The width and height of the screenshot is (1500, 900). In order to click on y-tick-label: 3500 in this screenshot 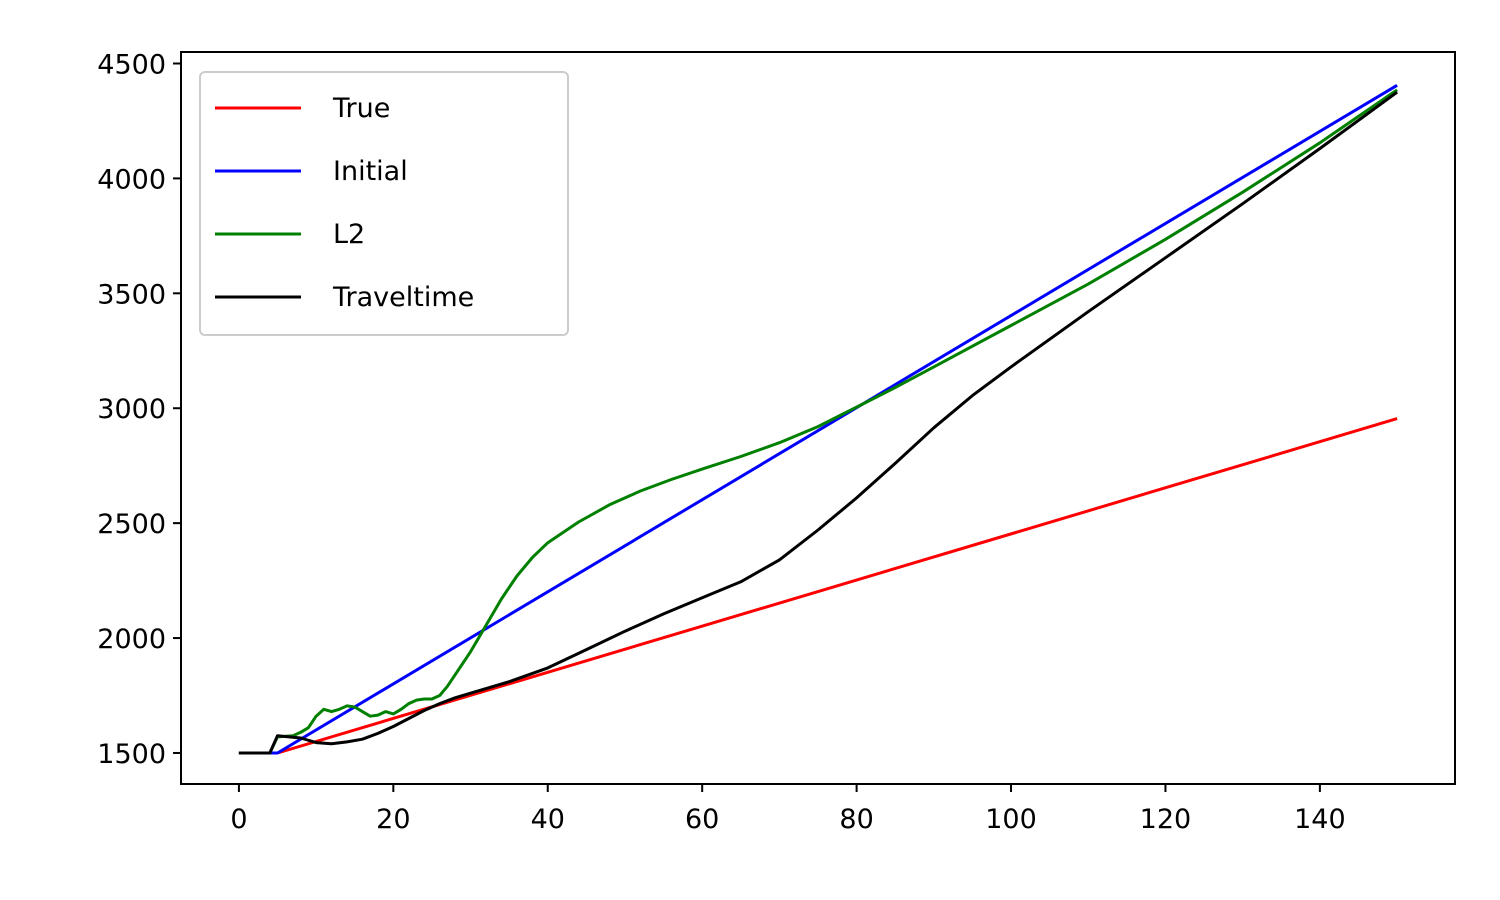, I will do `click(131, 294)`.